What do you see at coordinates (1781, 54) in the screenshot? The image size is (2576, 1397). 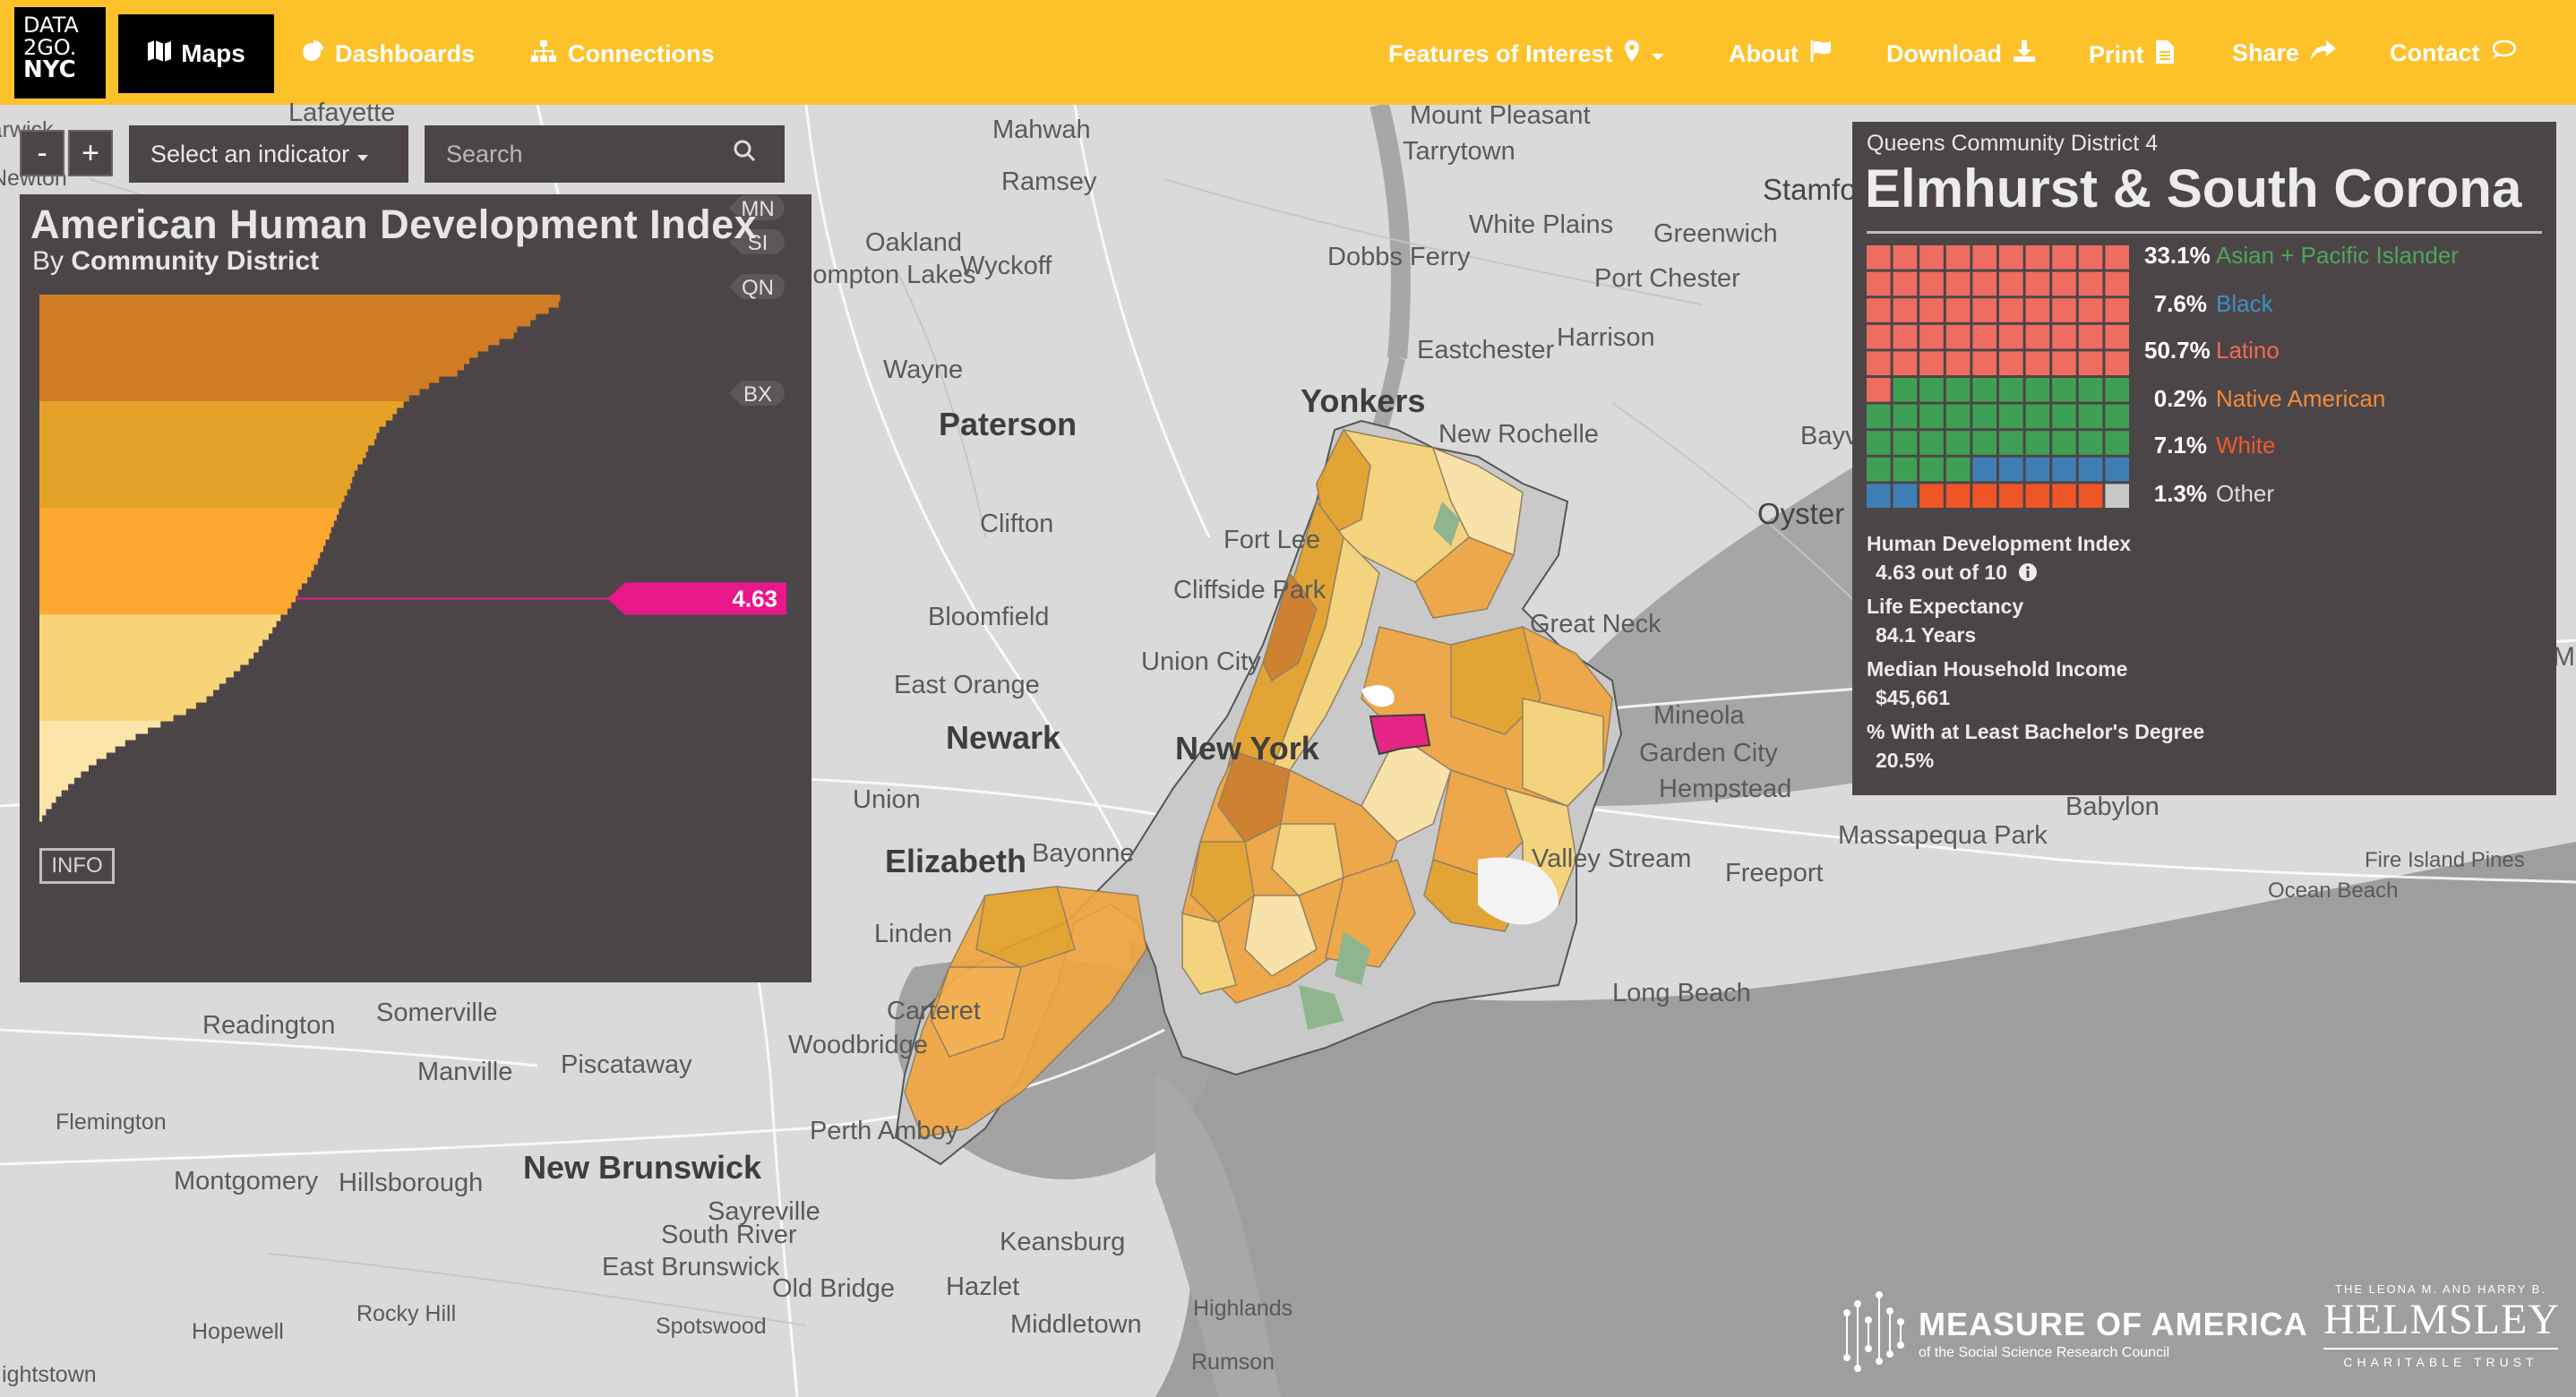 I see `nav-about: About` at bounding box center [1781, 54].